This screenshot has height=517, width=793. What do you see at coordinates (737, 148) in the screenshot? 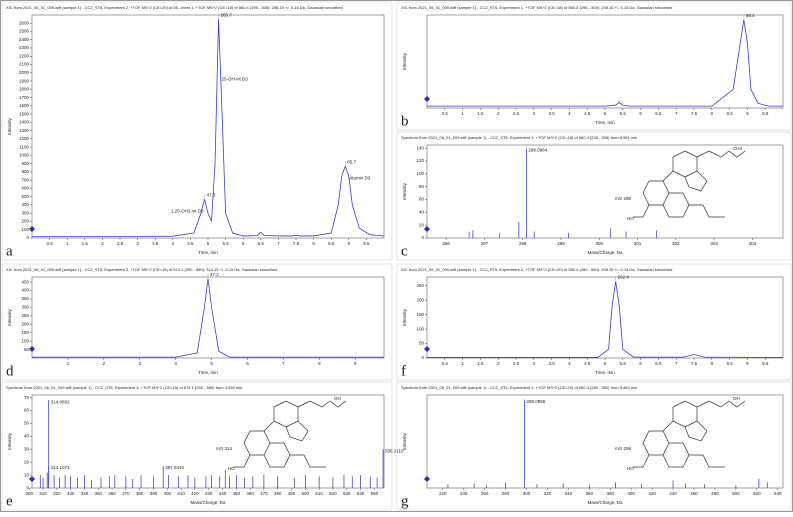
I see `structure-label: CH3` at bounding box center [737, 148].